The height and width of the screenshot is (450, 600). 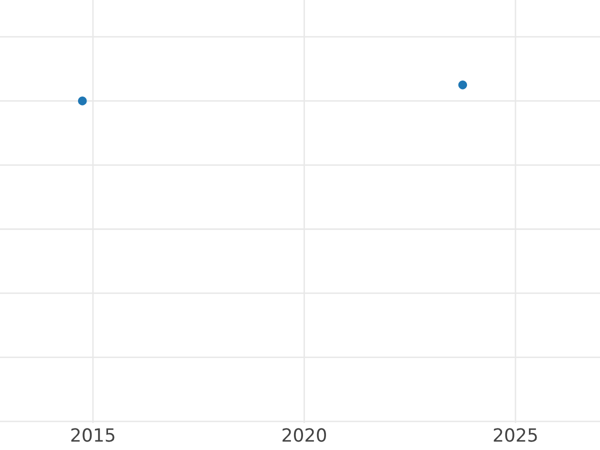 What do you see at coordinates (304, 435) in the screenshot?
I see `x-tick-label: 2020` at bounding box center [304, 435].